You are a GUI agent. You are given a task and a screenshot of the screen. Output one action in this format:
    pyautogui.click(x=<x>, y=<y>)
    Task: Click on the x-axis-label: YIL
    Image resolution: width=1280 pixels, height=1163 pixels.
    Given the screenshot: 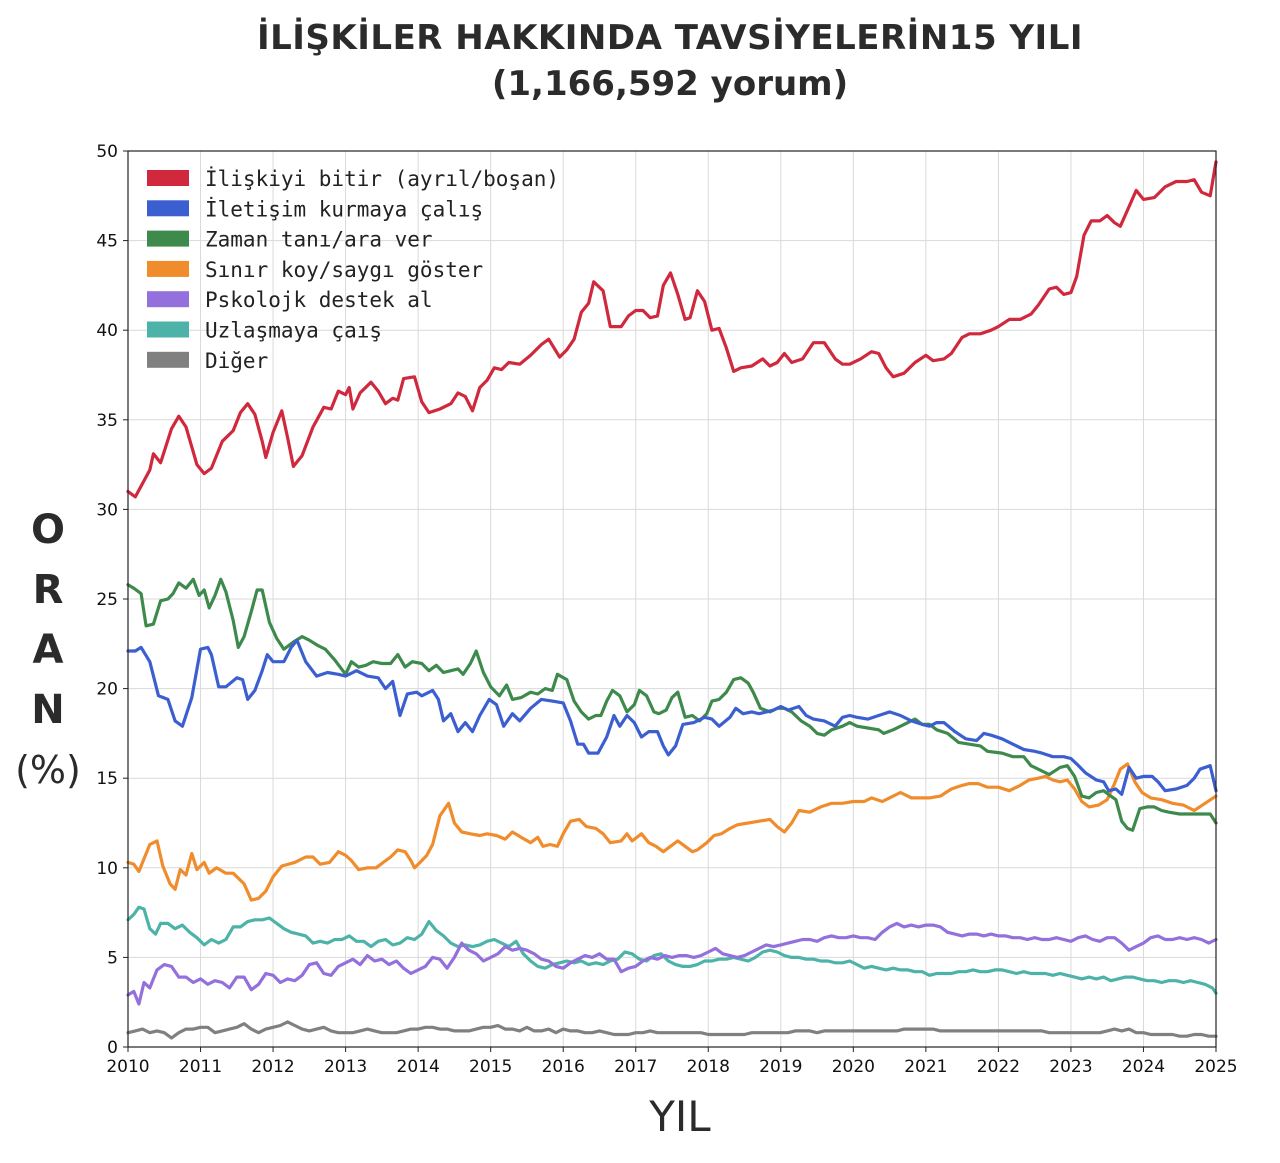 What is the action you would take?
    pyautogui.click(x=680, y=1116)
    